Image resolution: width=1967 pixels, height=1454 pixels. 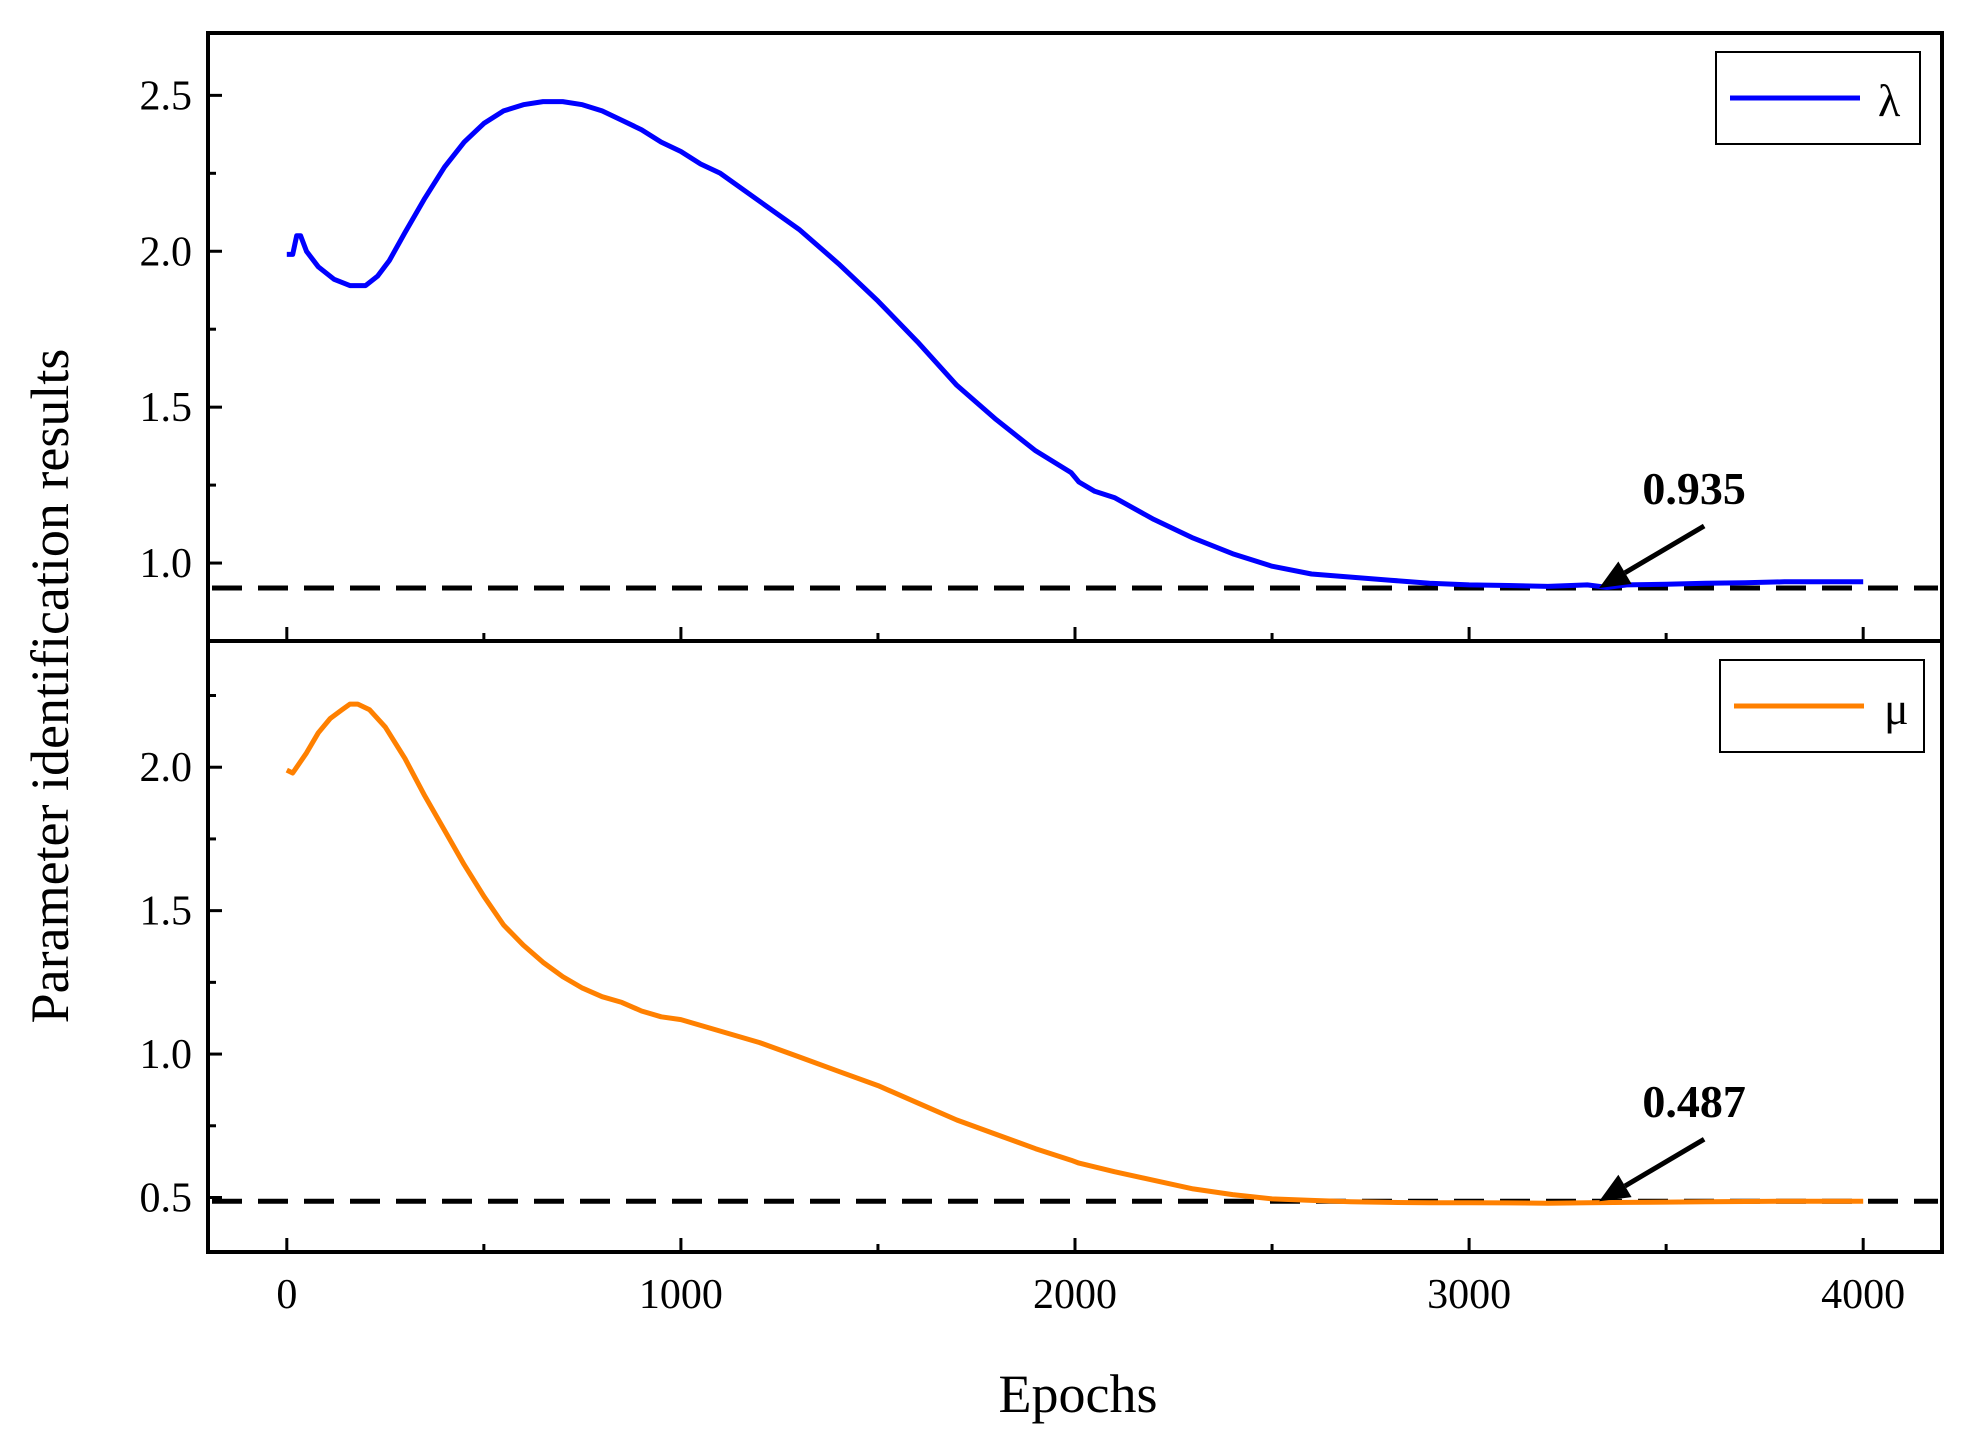 I want to click on top-annotation-arrow, so click(x=1664, y=549).